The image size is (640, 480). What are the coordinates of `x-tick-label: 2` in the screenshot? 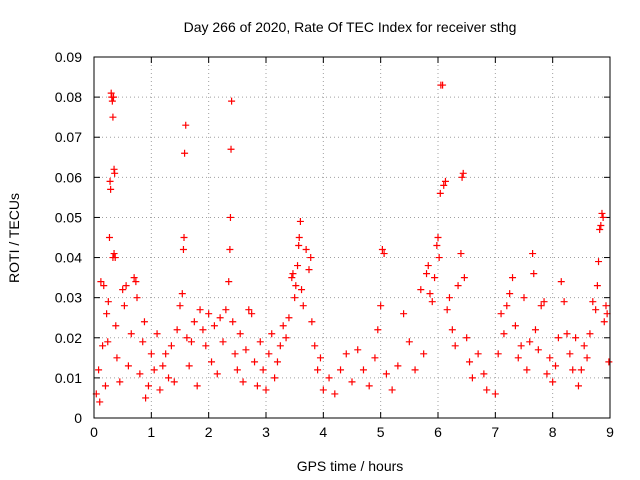 It's located at (209, 432).